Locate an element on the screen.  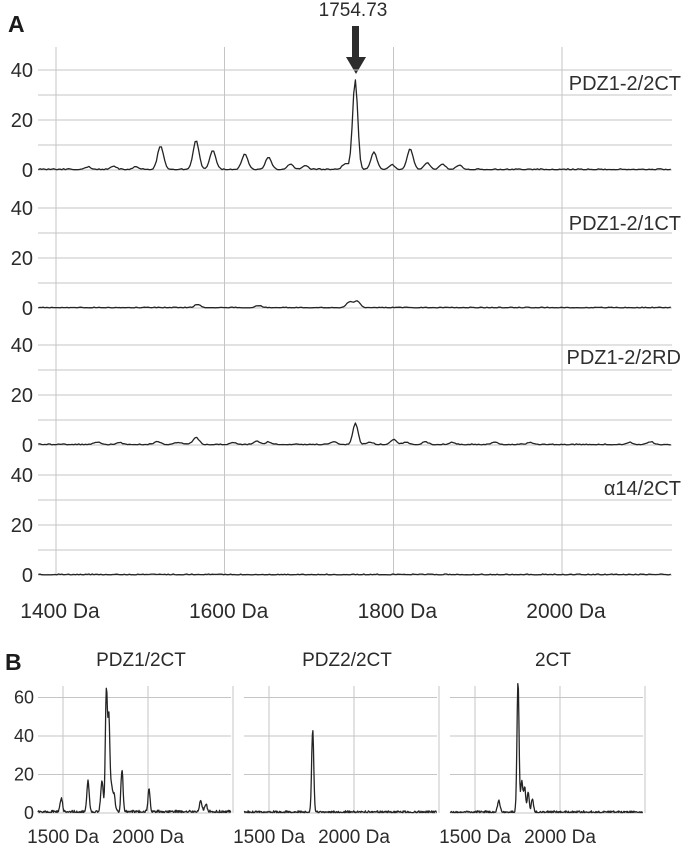
panel-a-label: A is located at coordinates (16, 24).